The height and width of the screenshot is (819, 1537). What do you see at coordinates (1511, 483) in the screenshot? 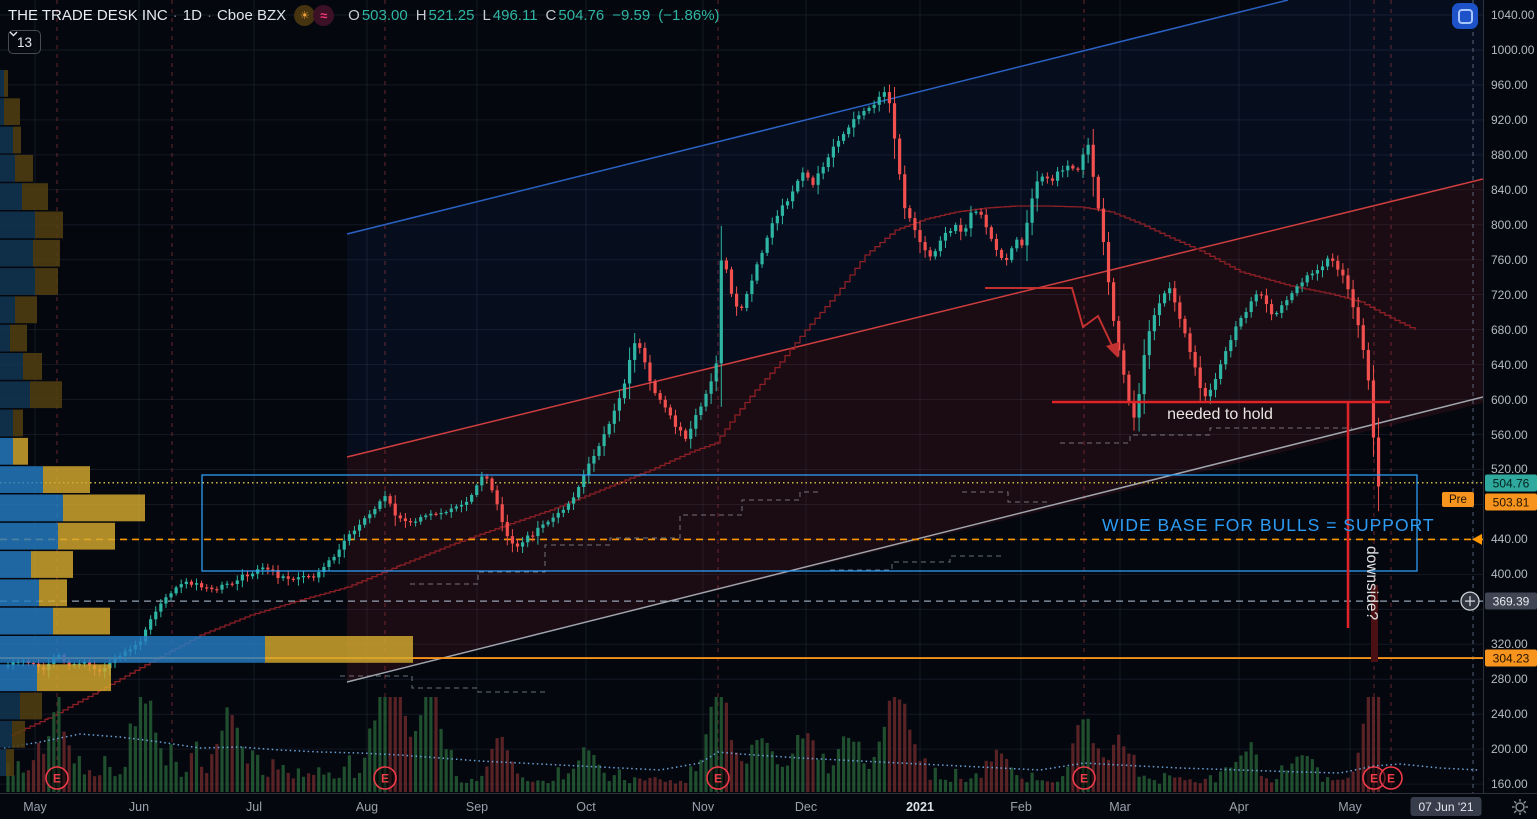
I see `last-price-label: 504.76` at bounding box center [1511, 483].